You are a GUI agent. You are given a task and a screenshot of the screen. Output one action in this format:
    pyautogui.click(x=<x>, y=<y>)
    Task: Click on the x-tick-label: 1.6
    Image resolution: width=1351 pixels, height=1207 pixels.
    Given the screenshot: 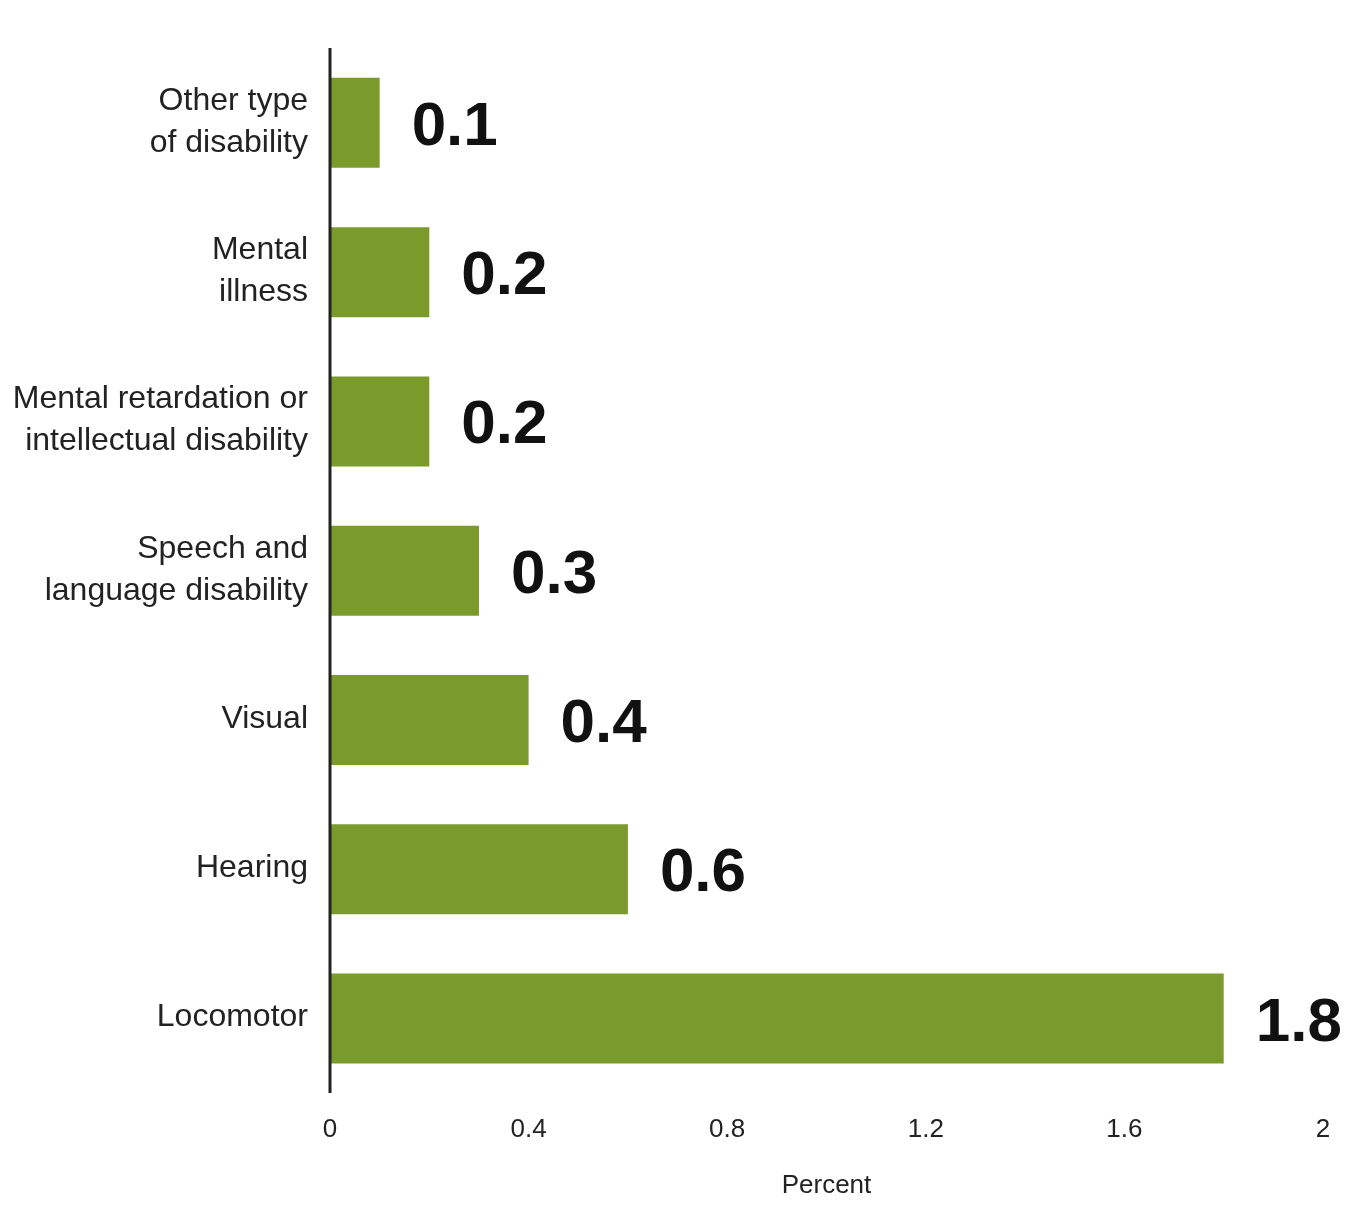 What is the action you would take?
    pyautogui.click(x=1124, y=1128)
    